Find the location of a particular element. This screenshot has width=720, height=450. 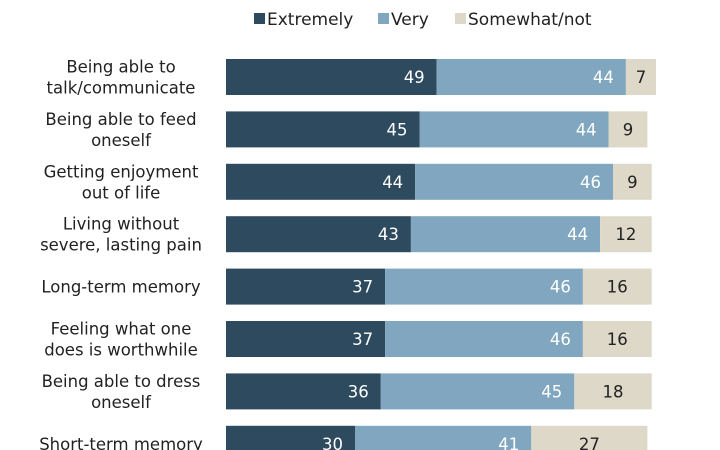

bar-row: Getting enjoyment out of life 44 46 9 is located at coordinates (348, 182).